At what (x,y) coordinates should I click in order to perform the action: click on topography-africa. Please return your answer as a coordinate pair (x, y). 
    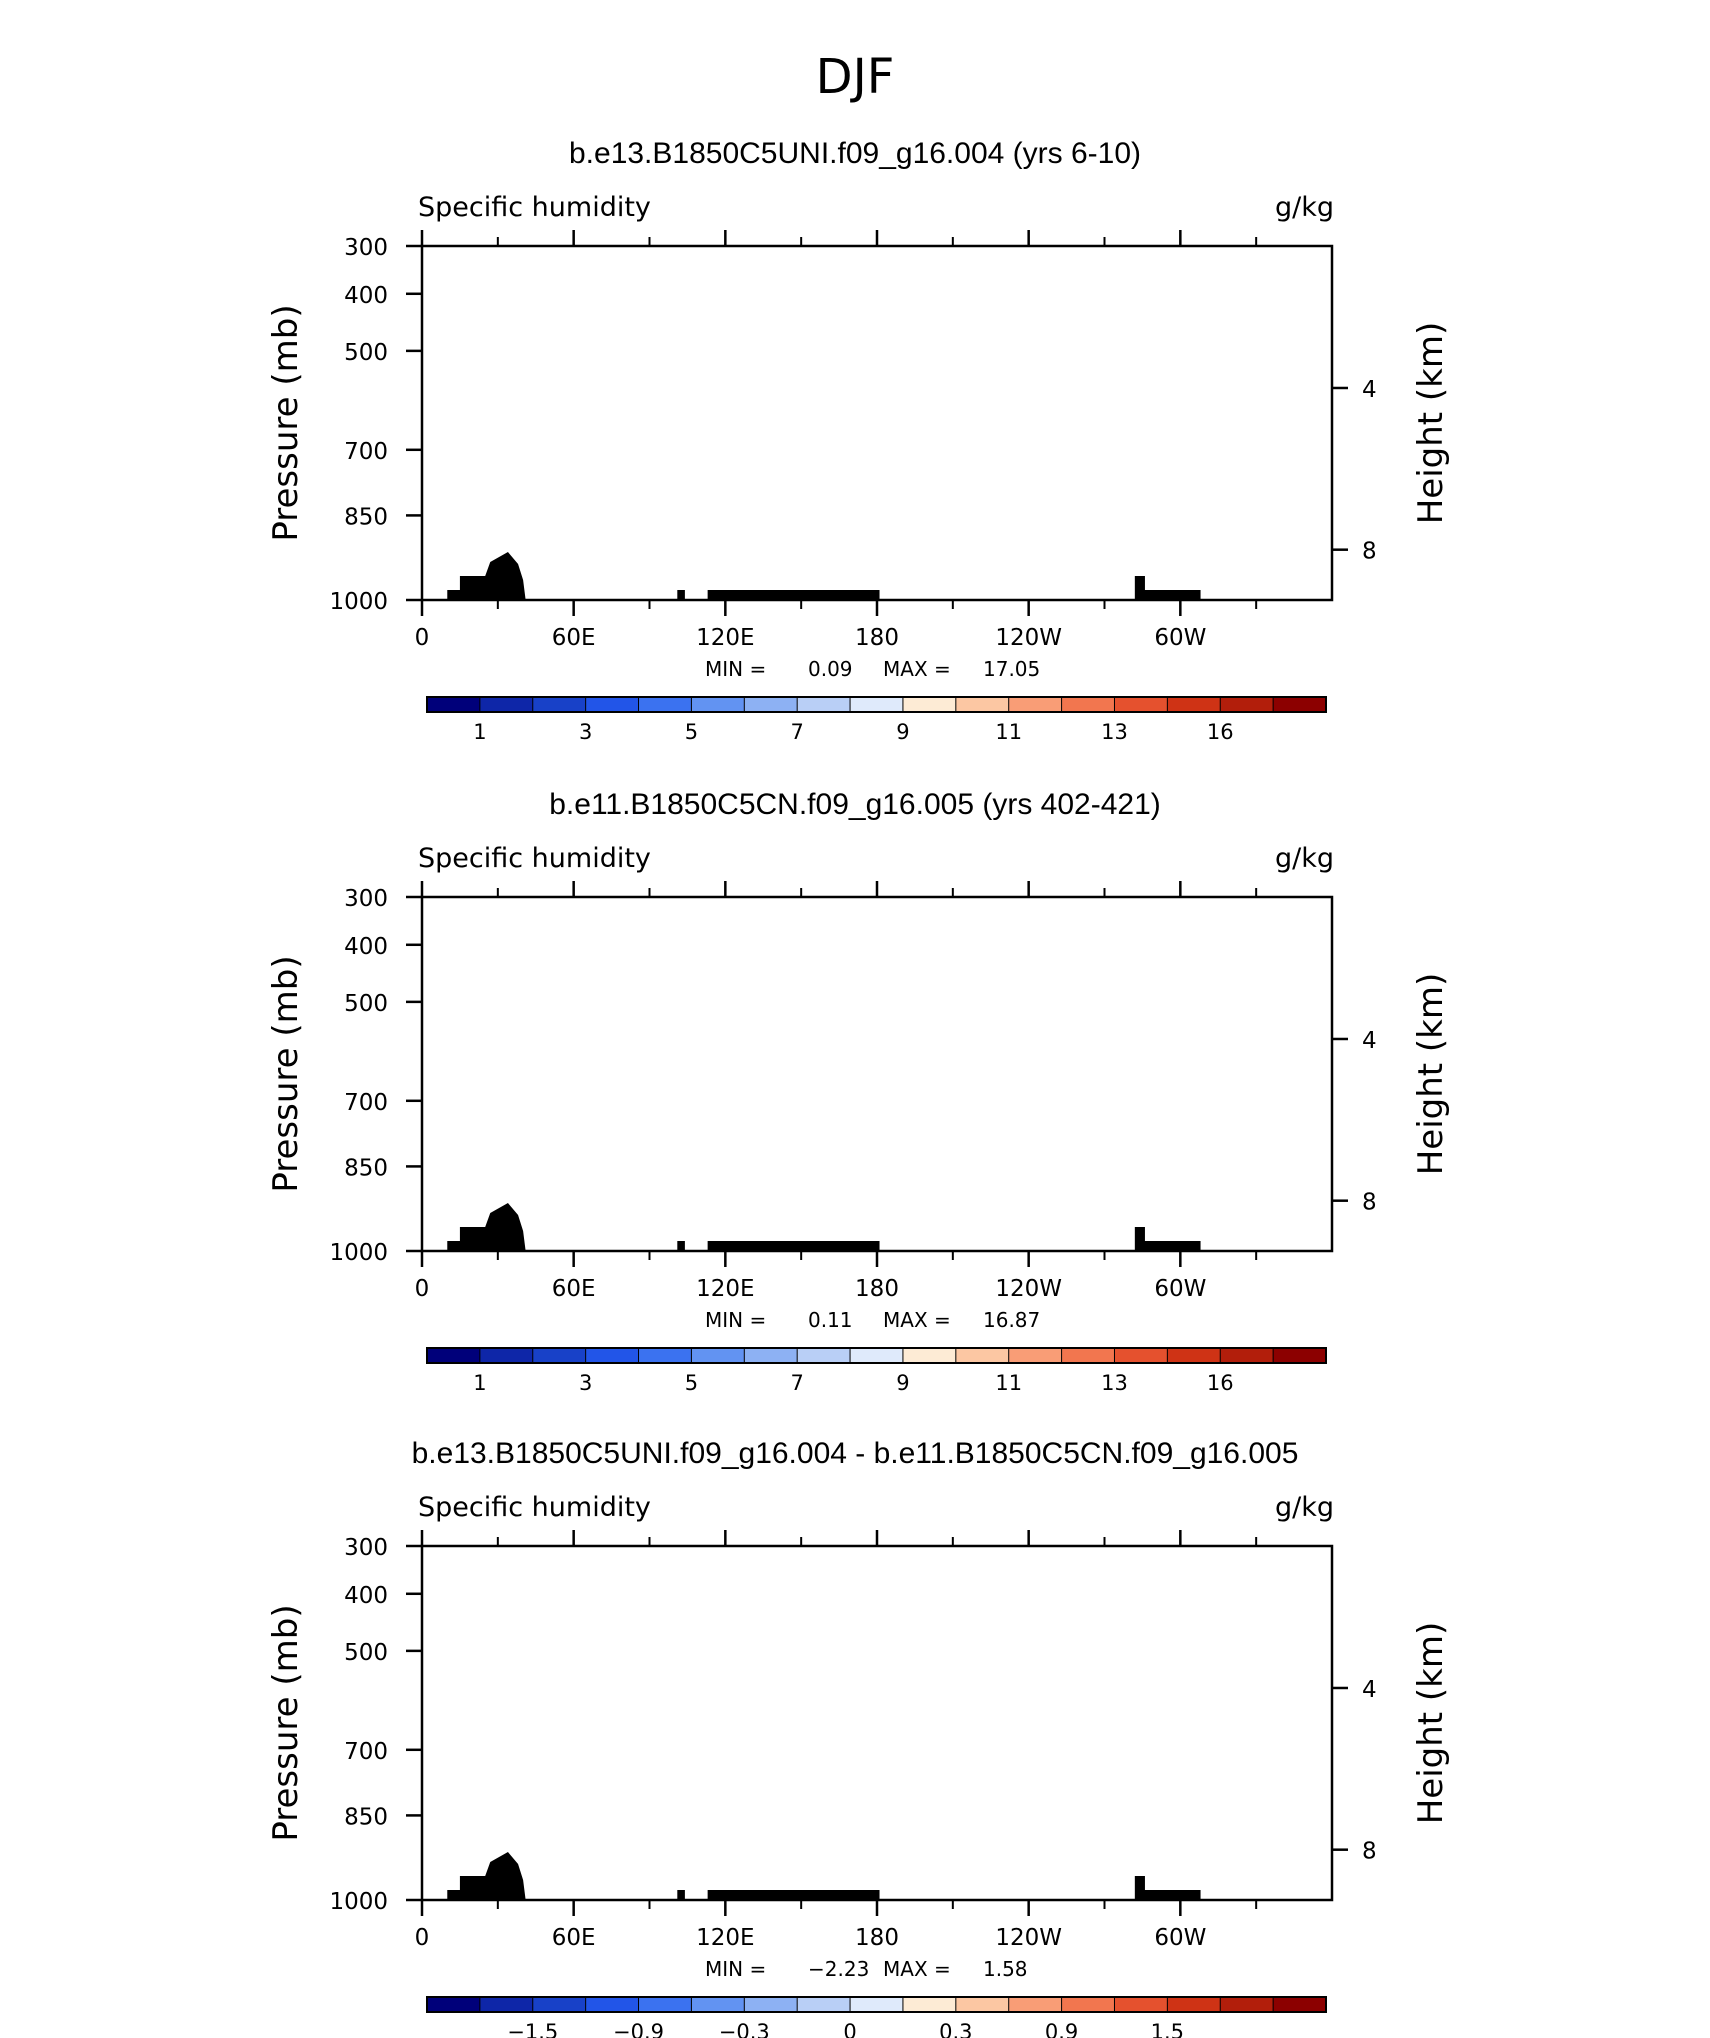
    Looking at the image, I should click on (486, 1876).